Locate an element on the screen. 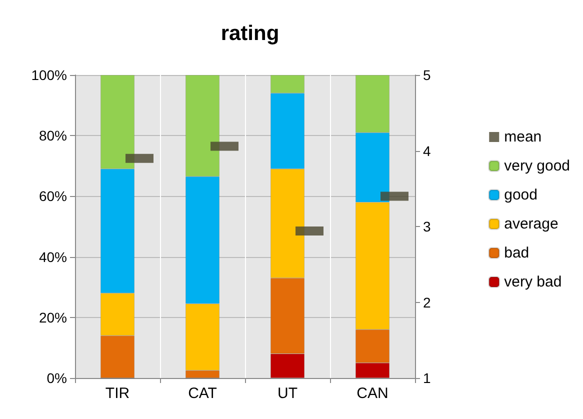 This screenshot has width=583, height=419. y2-tick-label: 3 is located at coordinates (427, 226).